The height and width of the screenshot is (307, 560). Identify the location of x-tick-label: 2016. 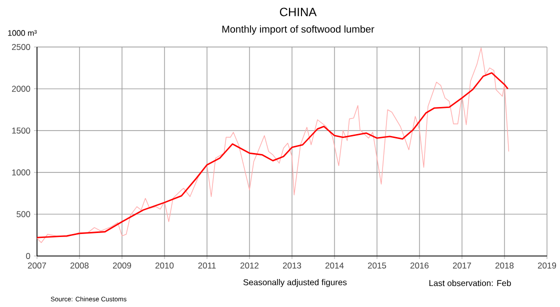
(419, 265).